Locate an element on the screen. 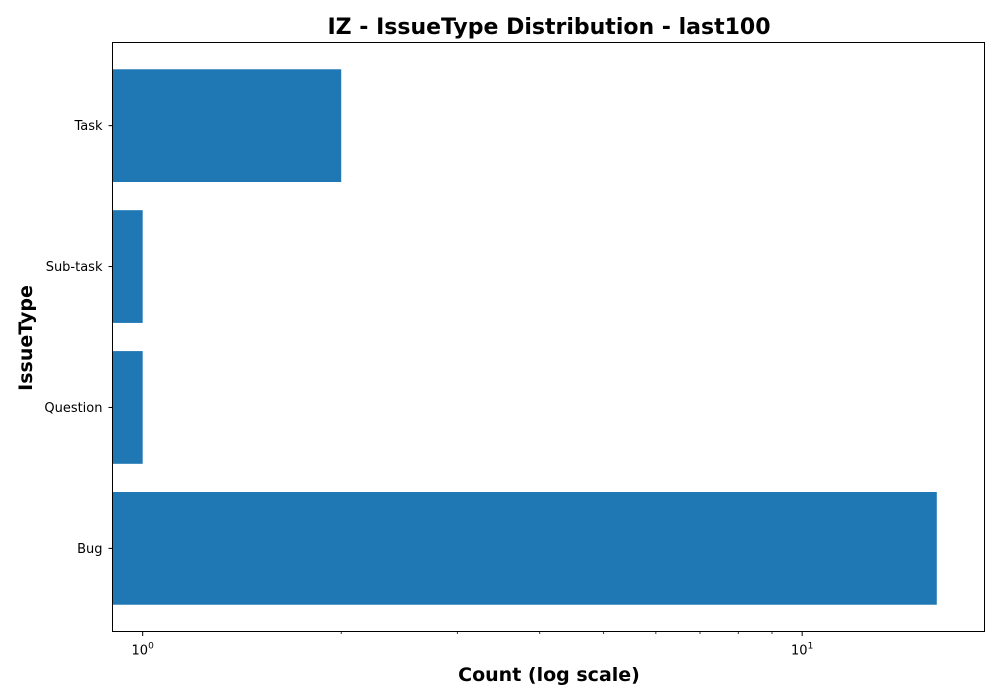 This screenshot has height=700, width=1000. x-tick-label: 10¹ is located at coordinates (802, 650).